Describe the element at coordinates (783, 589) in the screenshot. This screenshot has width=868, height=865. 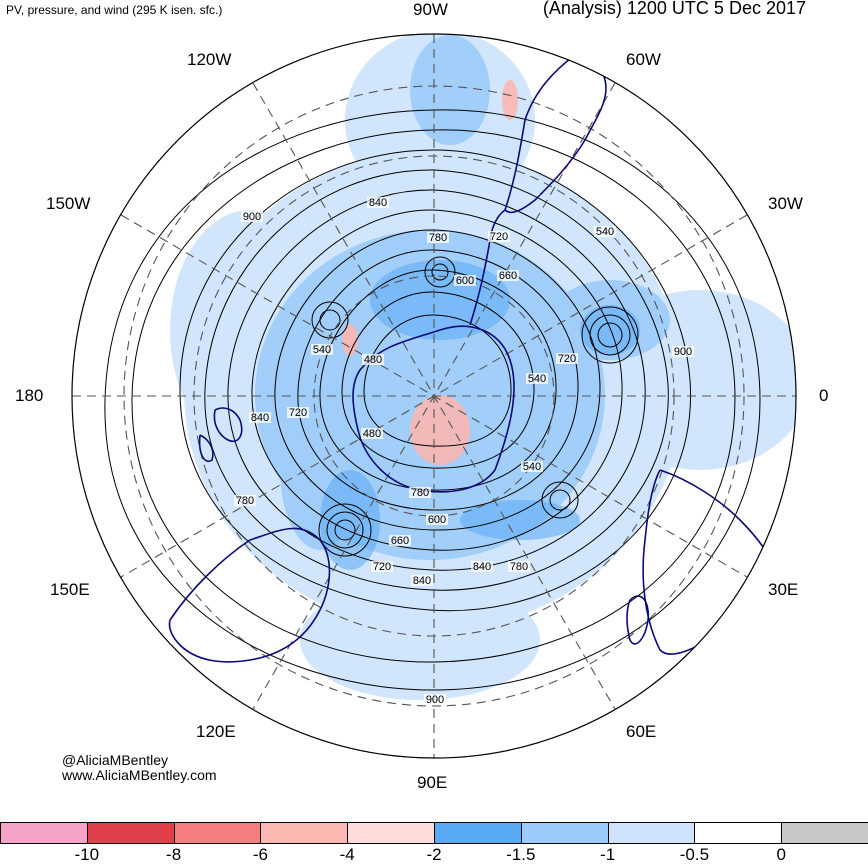
I see `lon-label-30e: 30E` at that location.